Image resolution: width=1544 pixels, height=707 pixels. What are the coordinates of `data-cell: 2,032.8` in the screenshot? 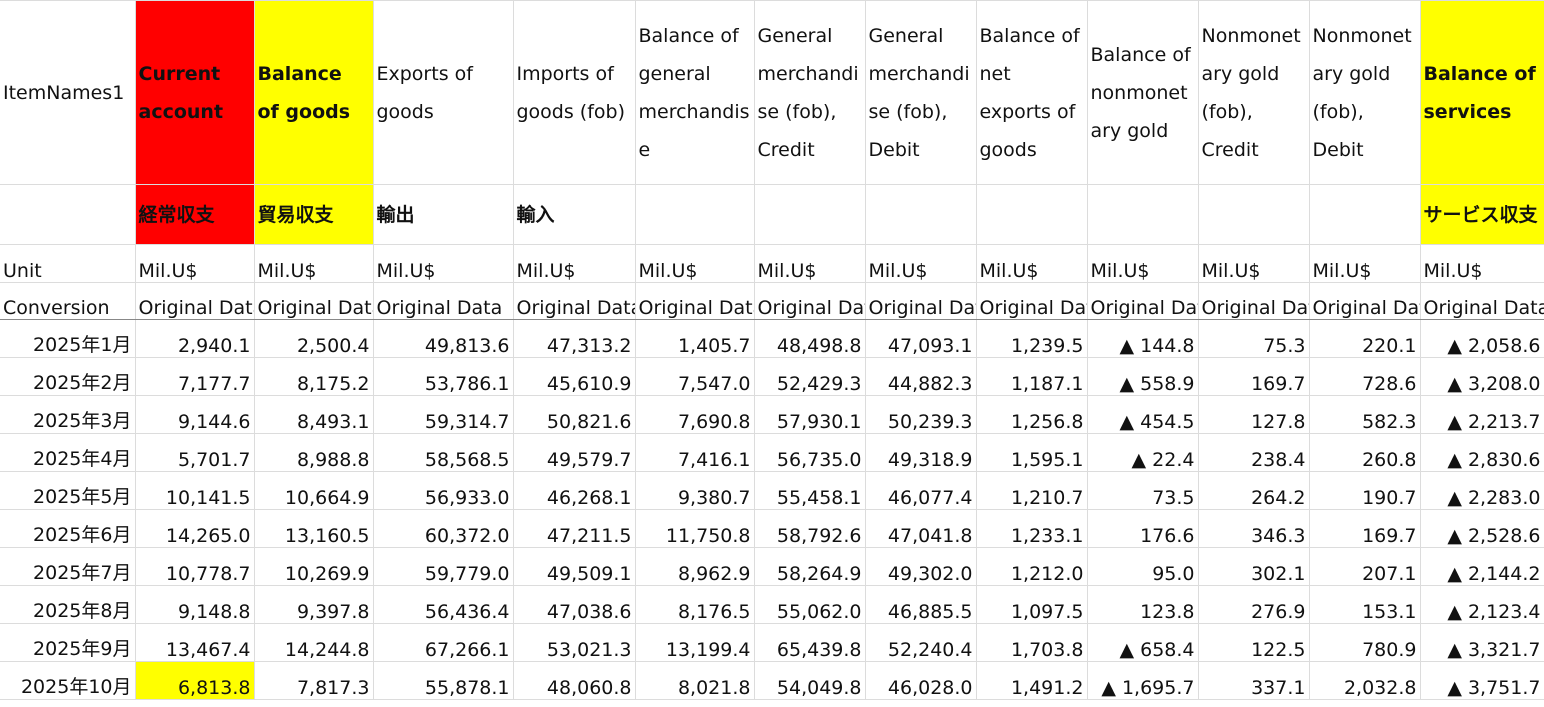 It's located at (1364, 680).